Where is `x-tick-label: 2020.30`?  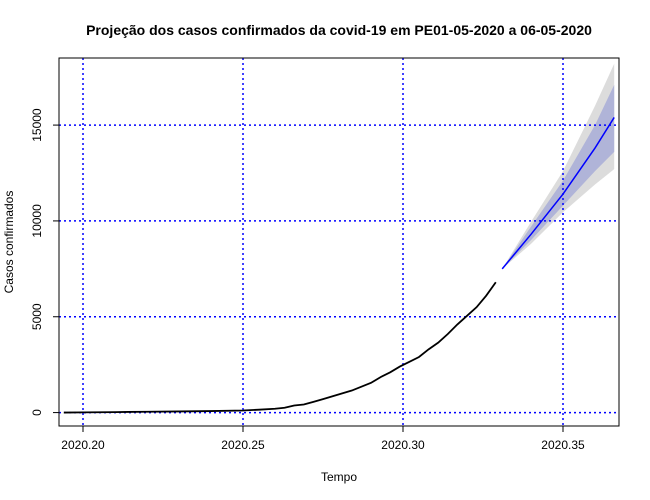 x-tick-label: 2020.30 is located at coordinates (403, 445).